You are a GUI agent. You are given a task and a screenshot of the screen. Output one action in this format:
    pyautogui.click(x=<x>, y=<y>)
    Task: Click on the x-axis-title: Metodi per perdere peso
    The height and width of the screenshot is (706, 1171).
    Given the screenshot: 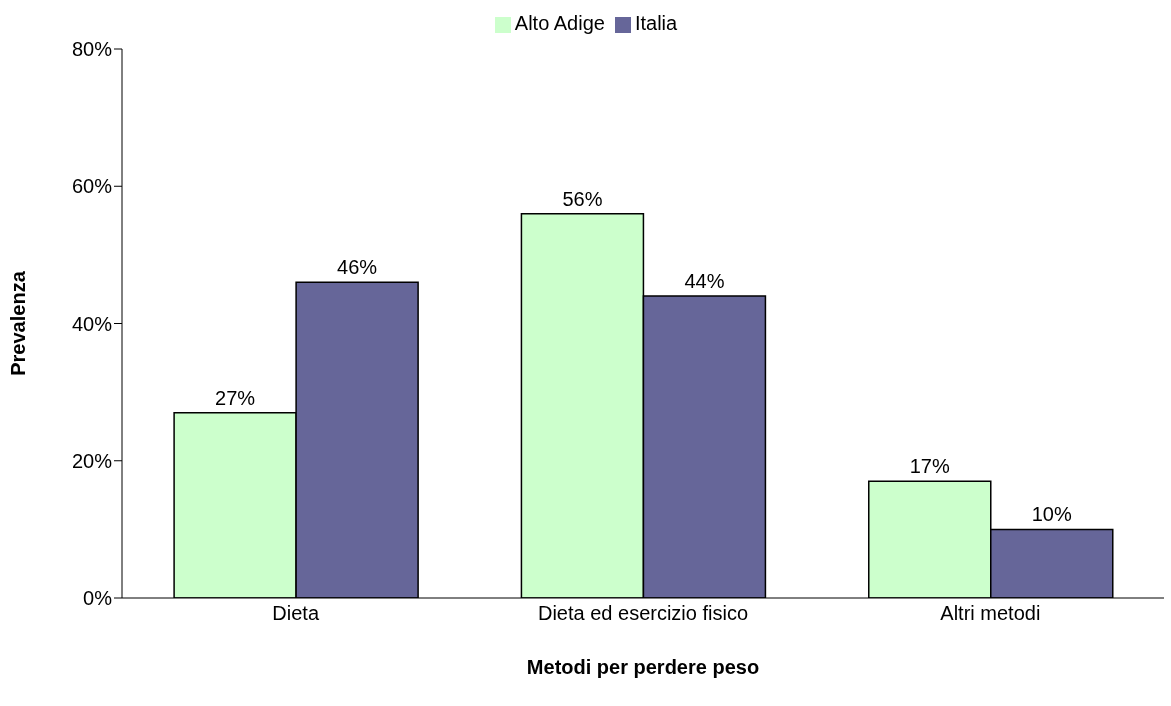 What is the action you would take?
    pyautogui.click(x=643, y=667)
    